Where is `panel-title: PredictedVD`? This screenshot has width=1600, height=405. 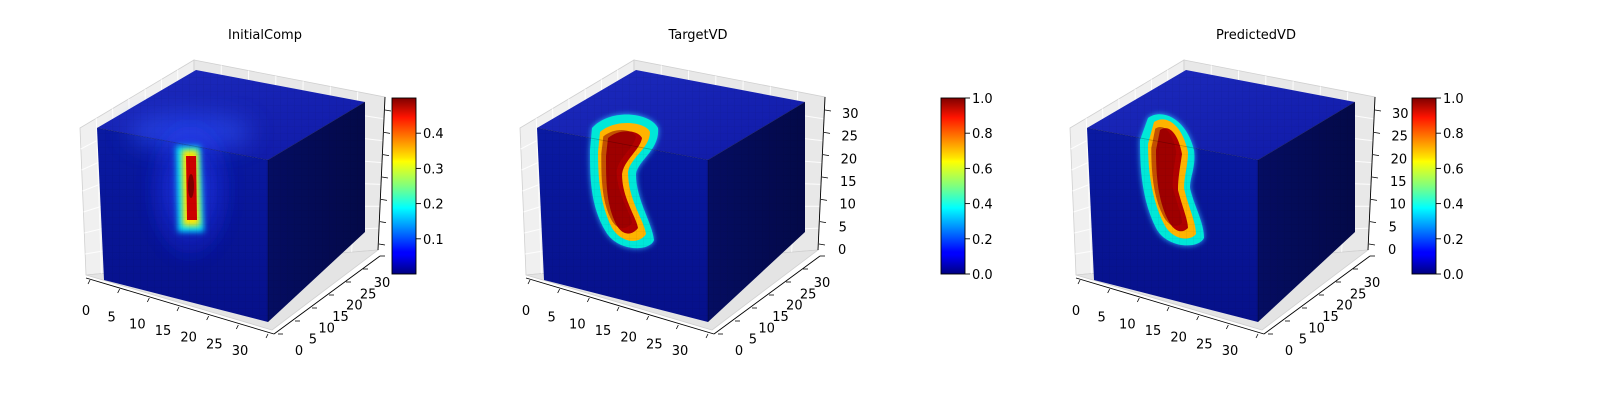
panel-title: PredictedVD is located at coordinates (1256, 35).